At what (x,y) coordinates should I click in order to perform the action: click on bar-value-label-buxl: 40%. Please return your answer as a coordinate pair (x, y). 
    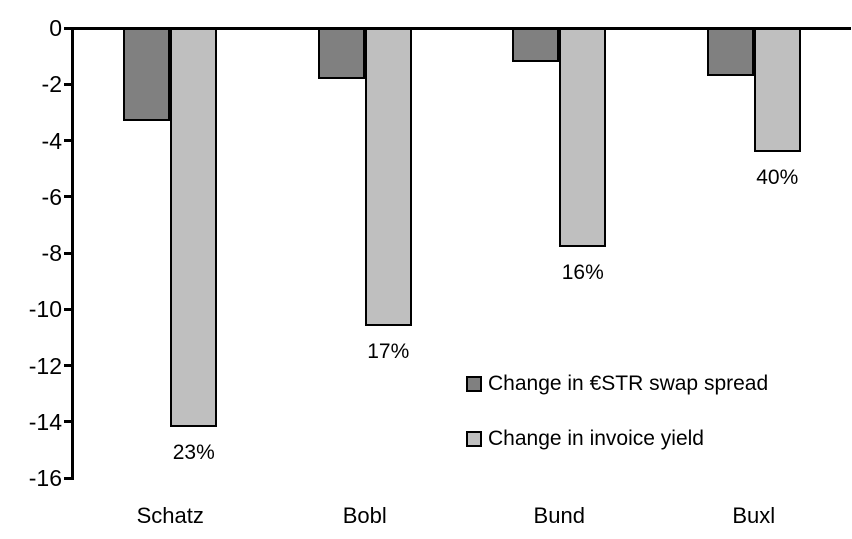
    Looking at the image, I should click on (777, 177).